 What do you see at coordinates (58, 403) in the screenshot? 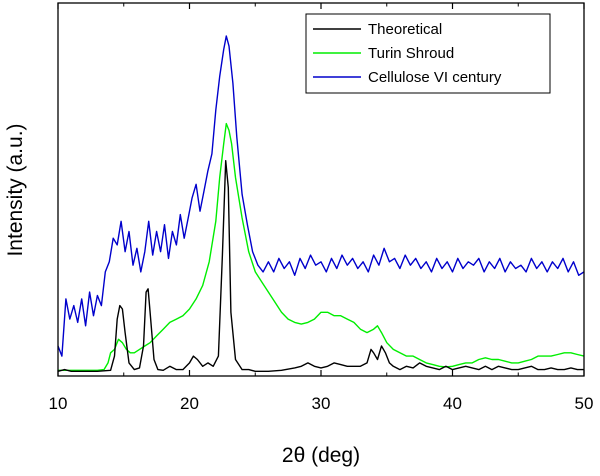
I see `x-tick-label: 10` at bounding box center [58, 403].